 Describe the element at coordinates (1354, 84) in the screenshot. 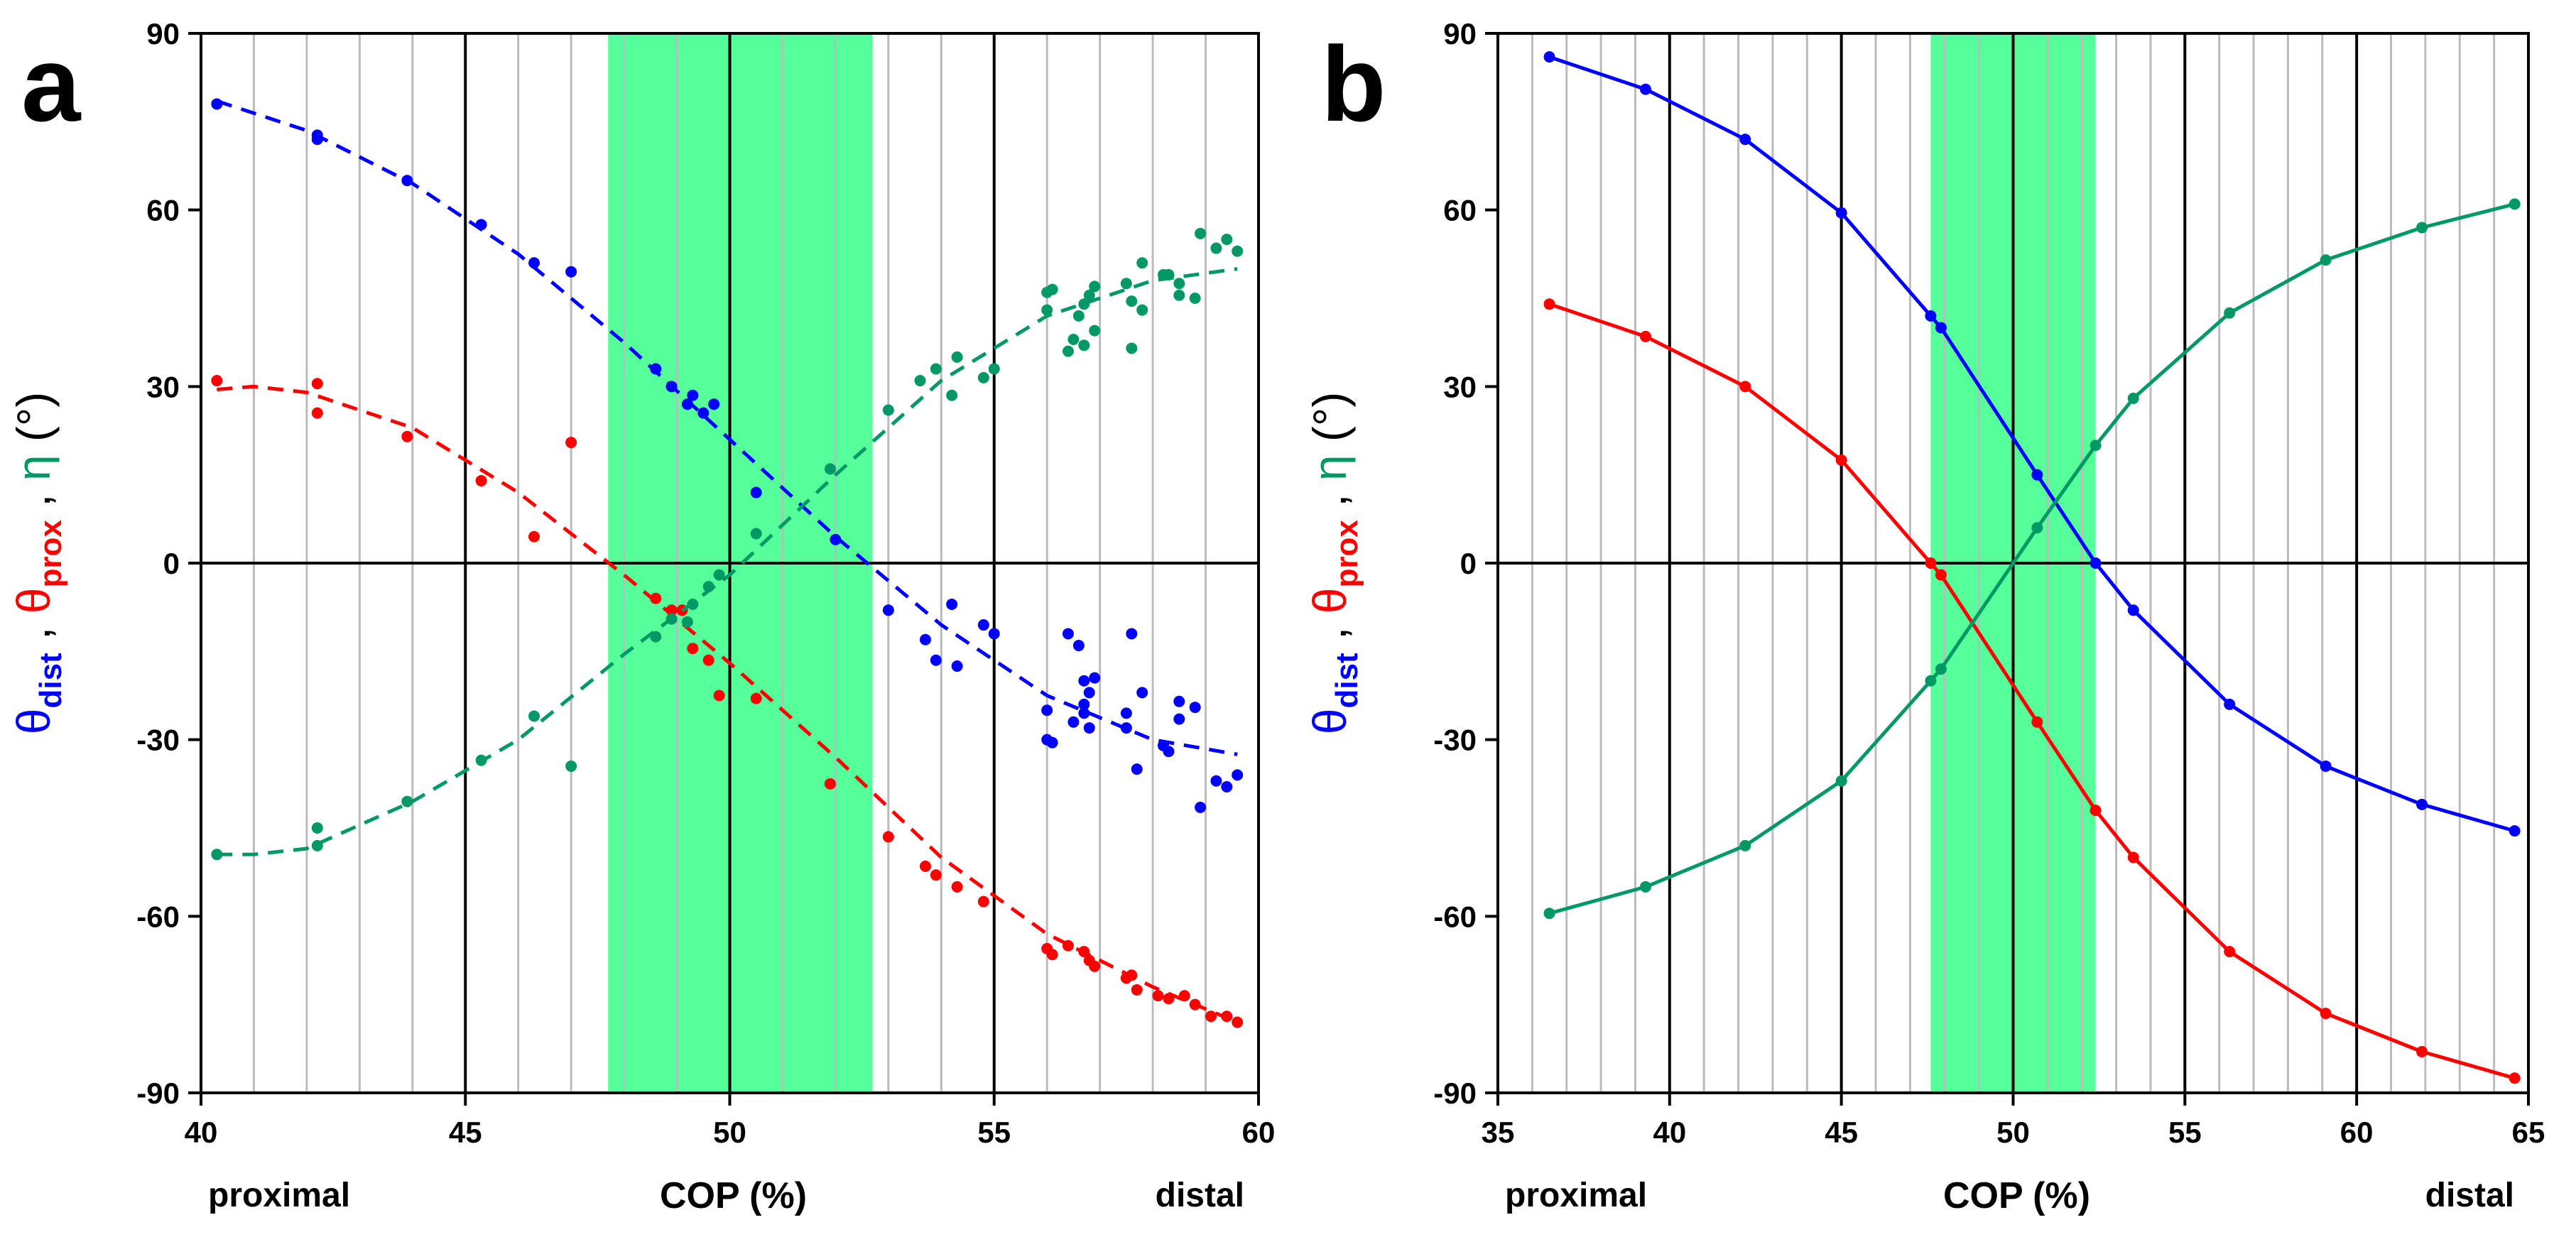

I see `panel-letter: b` at that location.